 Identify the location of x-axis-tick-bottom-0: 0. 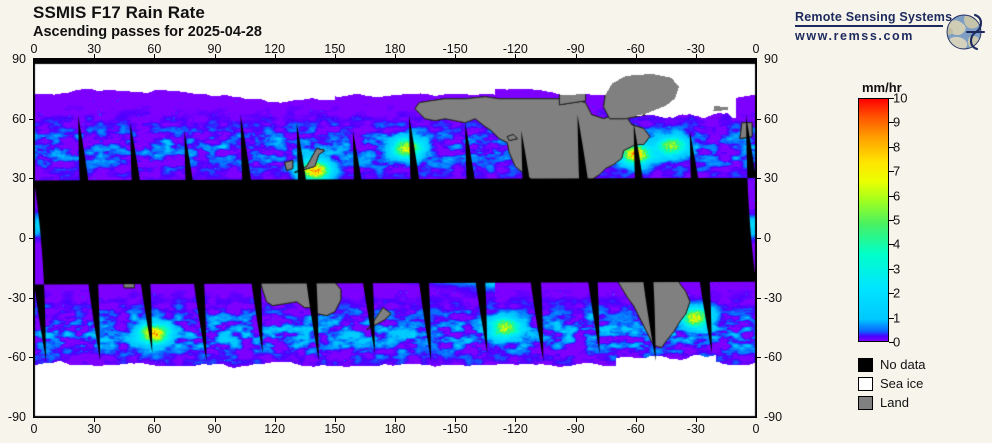
(756, 429).